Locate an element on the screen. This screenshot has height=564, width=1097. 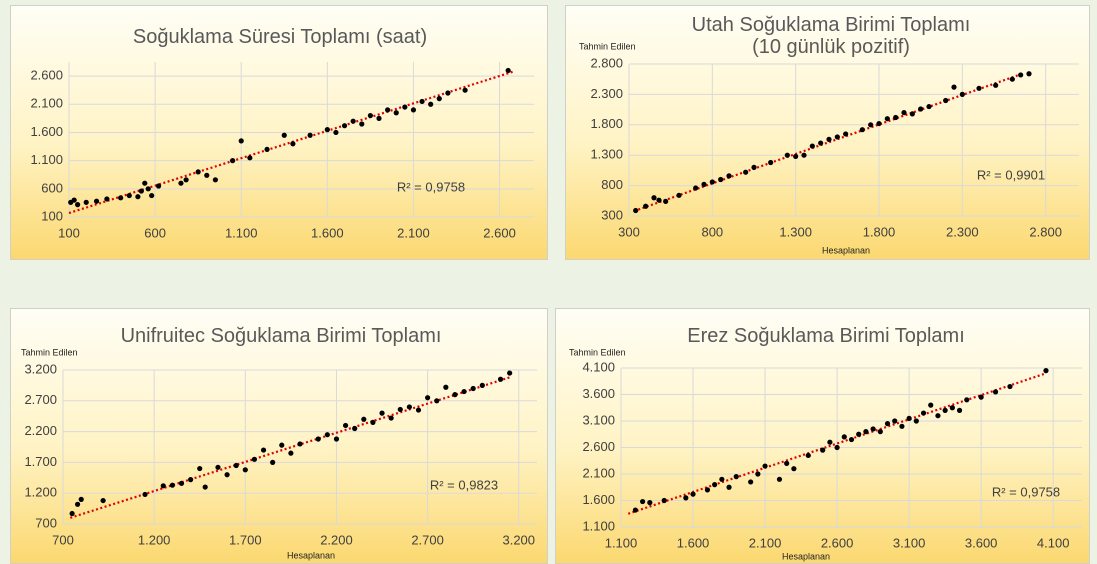
y-tick-label: 1.700 is located at coordinates (40, 461).